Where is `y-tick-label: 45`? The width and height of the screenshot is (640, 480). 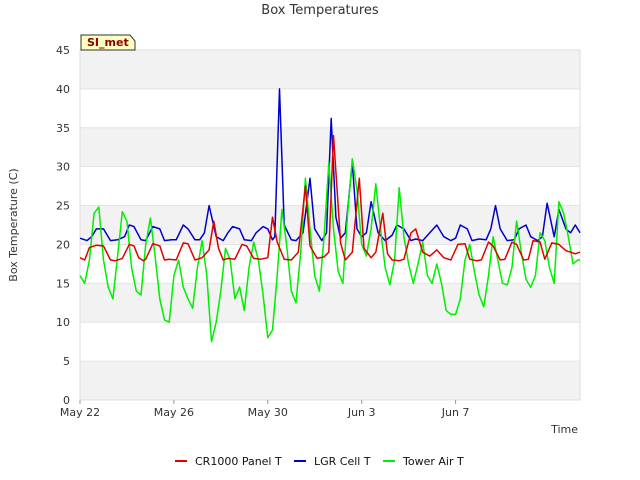
y-tick-label: 45 is located at coordinates (63, 50).